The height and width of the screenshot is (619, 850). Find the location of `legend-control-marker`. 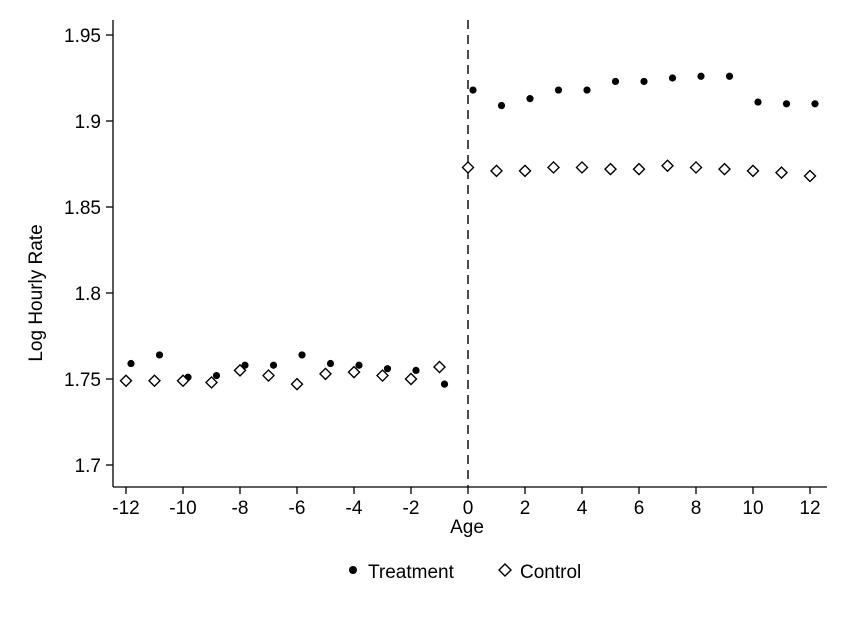

legend-control-marker is located at coordinates (505, 570).